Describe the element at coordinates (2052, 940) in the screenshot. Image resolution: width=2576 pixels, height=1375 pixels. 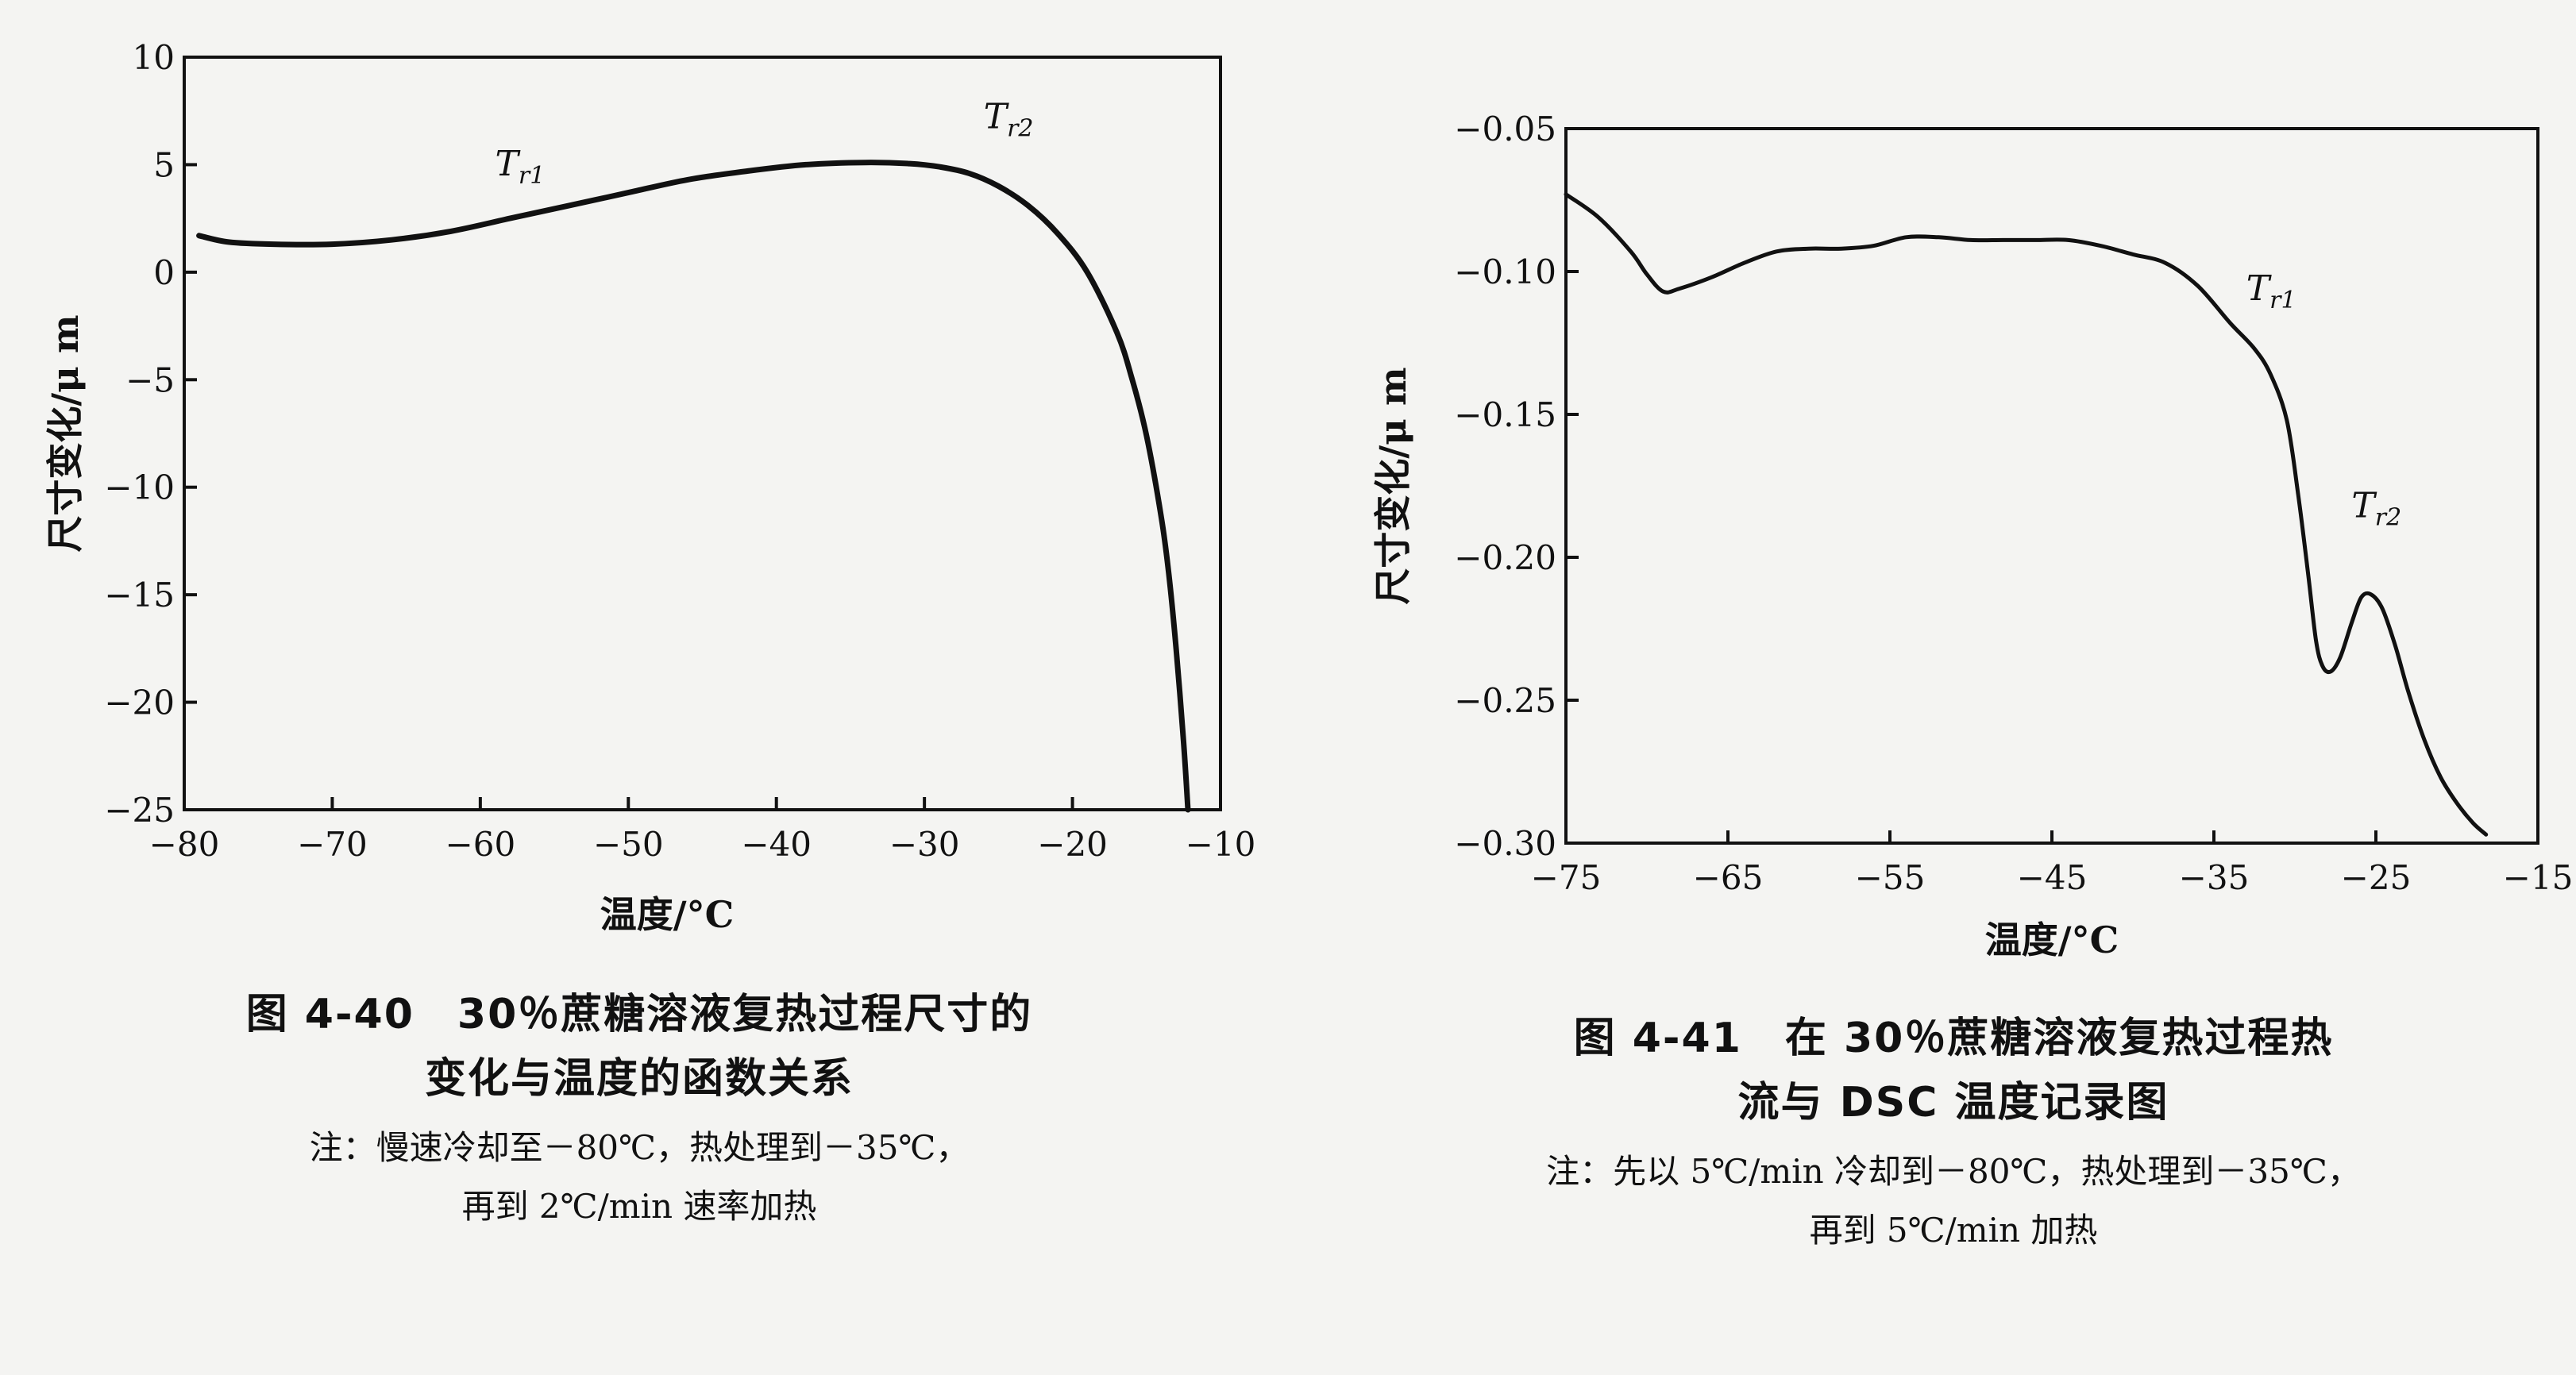
I see `right-x-axis-label: 温度/°C` at that location.